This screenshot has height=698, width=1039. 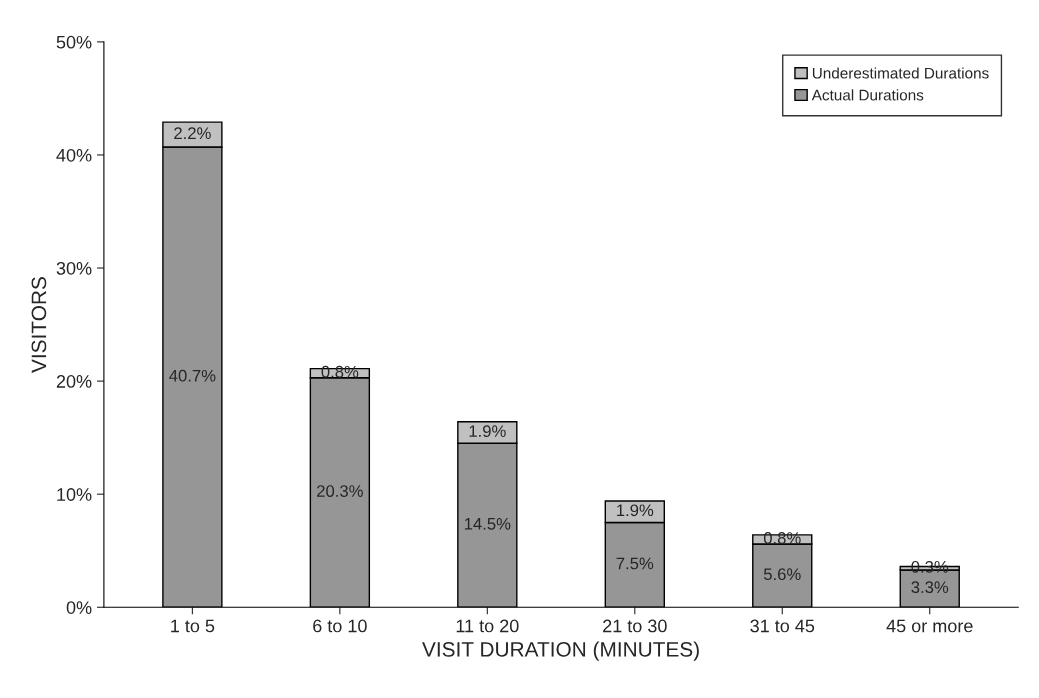 What do you see at coordinates (74, 494) in the screenshot?
I see `y-tick-label: 10%` at bounding box center [74, 494].